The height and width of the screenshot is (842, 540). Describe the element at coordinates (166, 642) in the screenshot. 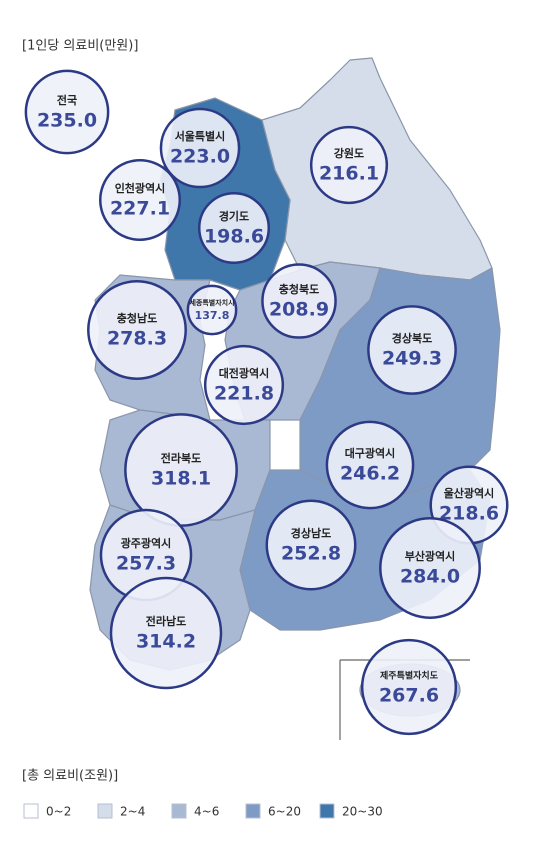

I see `region-value: 314.2` at that location.